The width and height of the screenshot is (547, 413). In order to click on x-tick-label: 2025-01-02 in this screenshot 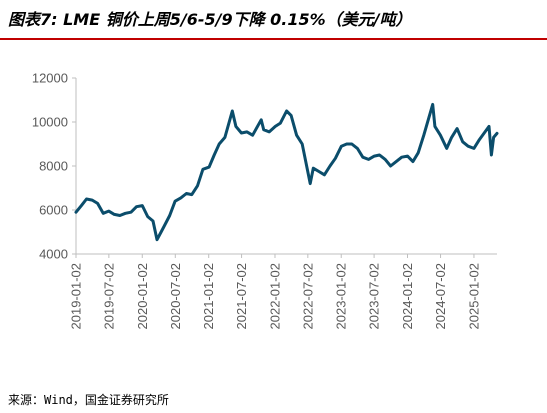, I will do `click(473, 296)`.